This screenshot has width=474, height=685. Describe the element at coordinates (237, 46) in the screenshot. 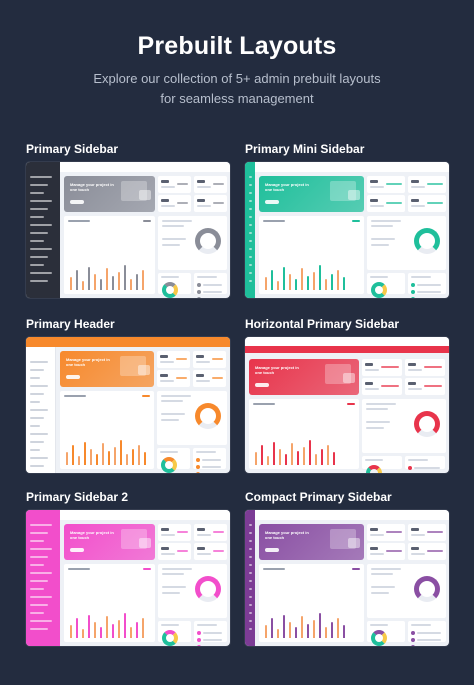

I see `page-title: Prebuilt Layouts` at that location.